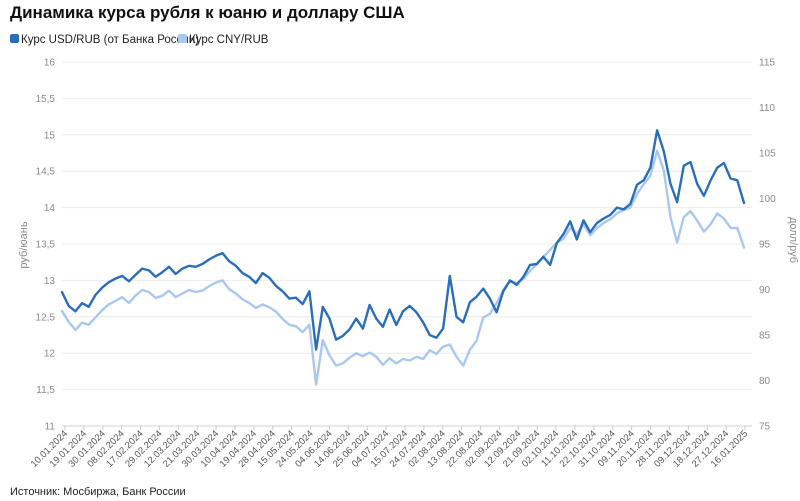 Image resolution: width=800 pixels, height=501 pixels. Describe the element at coordinates (14, 38) in the screenshot. I see `legend-swatch-usd` at that location.